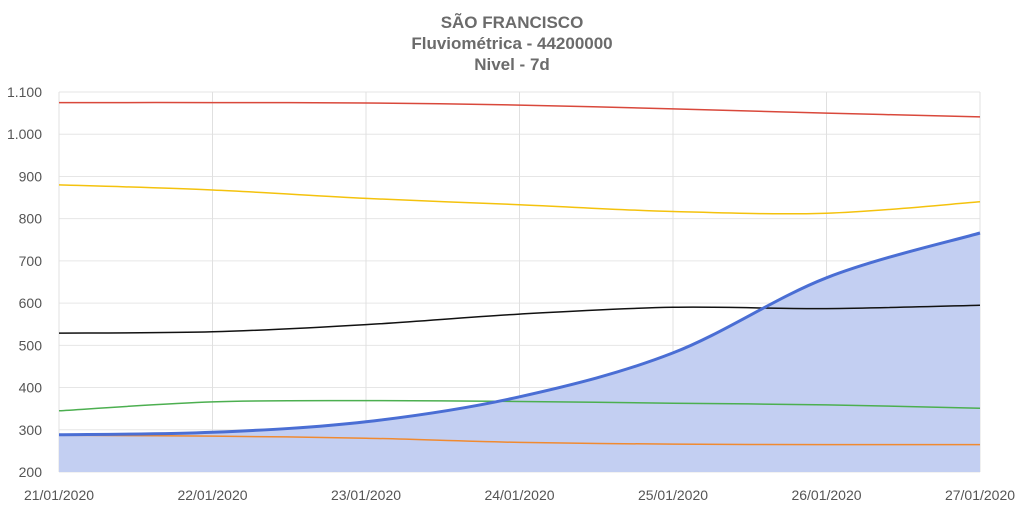 This screenshot has height=512, width=1024. Describe the element at coordinates (512, 64) in the screenshot. I see `chart-subtitle-2: Nivel - 7d` at that location.